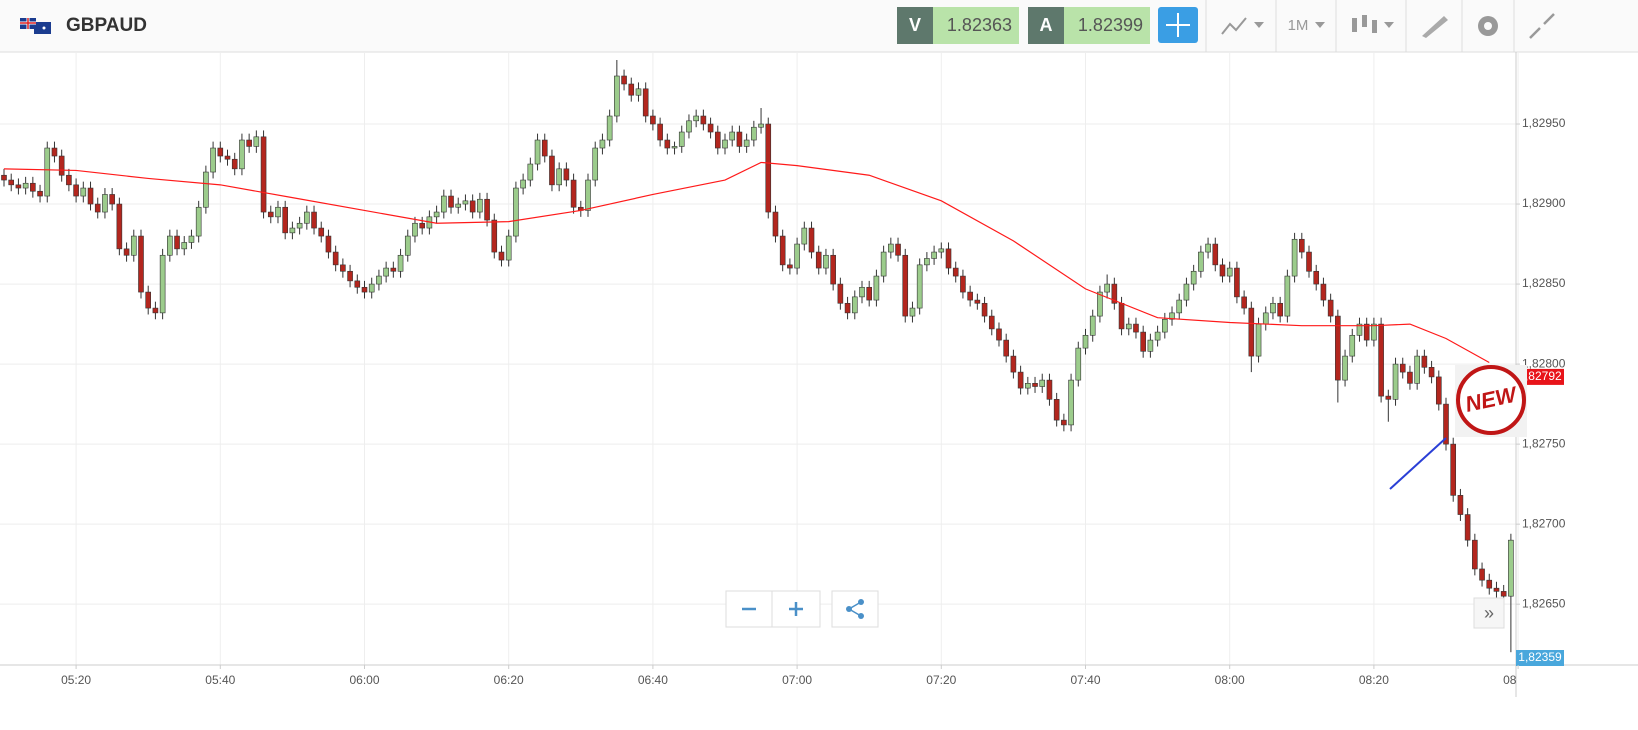  What do you see at coordinates (1544, 203) in the screenshot?
I see `y-tick-label: 1,82900` at bounding box center [1544, 203].